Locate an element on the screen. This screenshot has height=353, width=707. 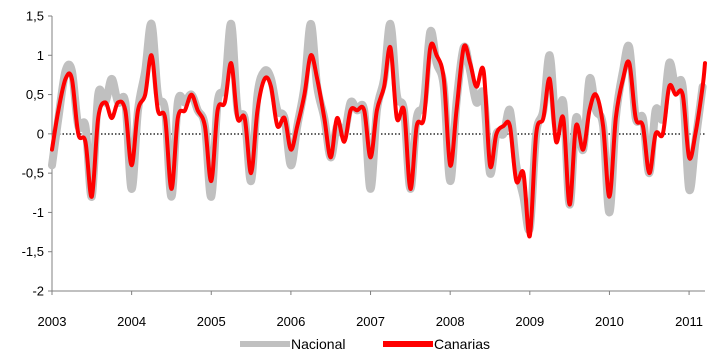
legend-label-nacional: Nacional is located at coordinates (318, 344).